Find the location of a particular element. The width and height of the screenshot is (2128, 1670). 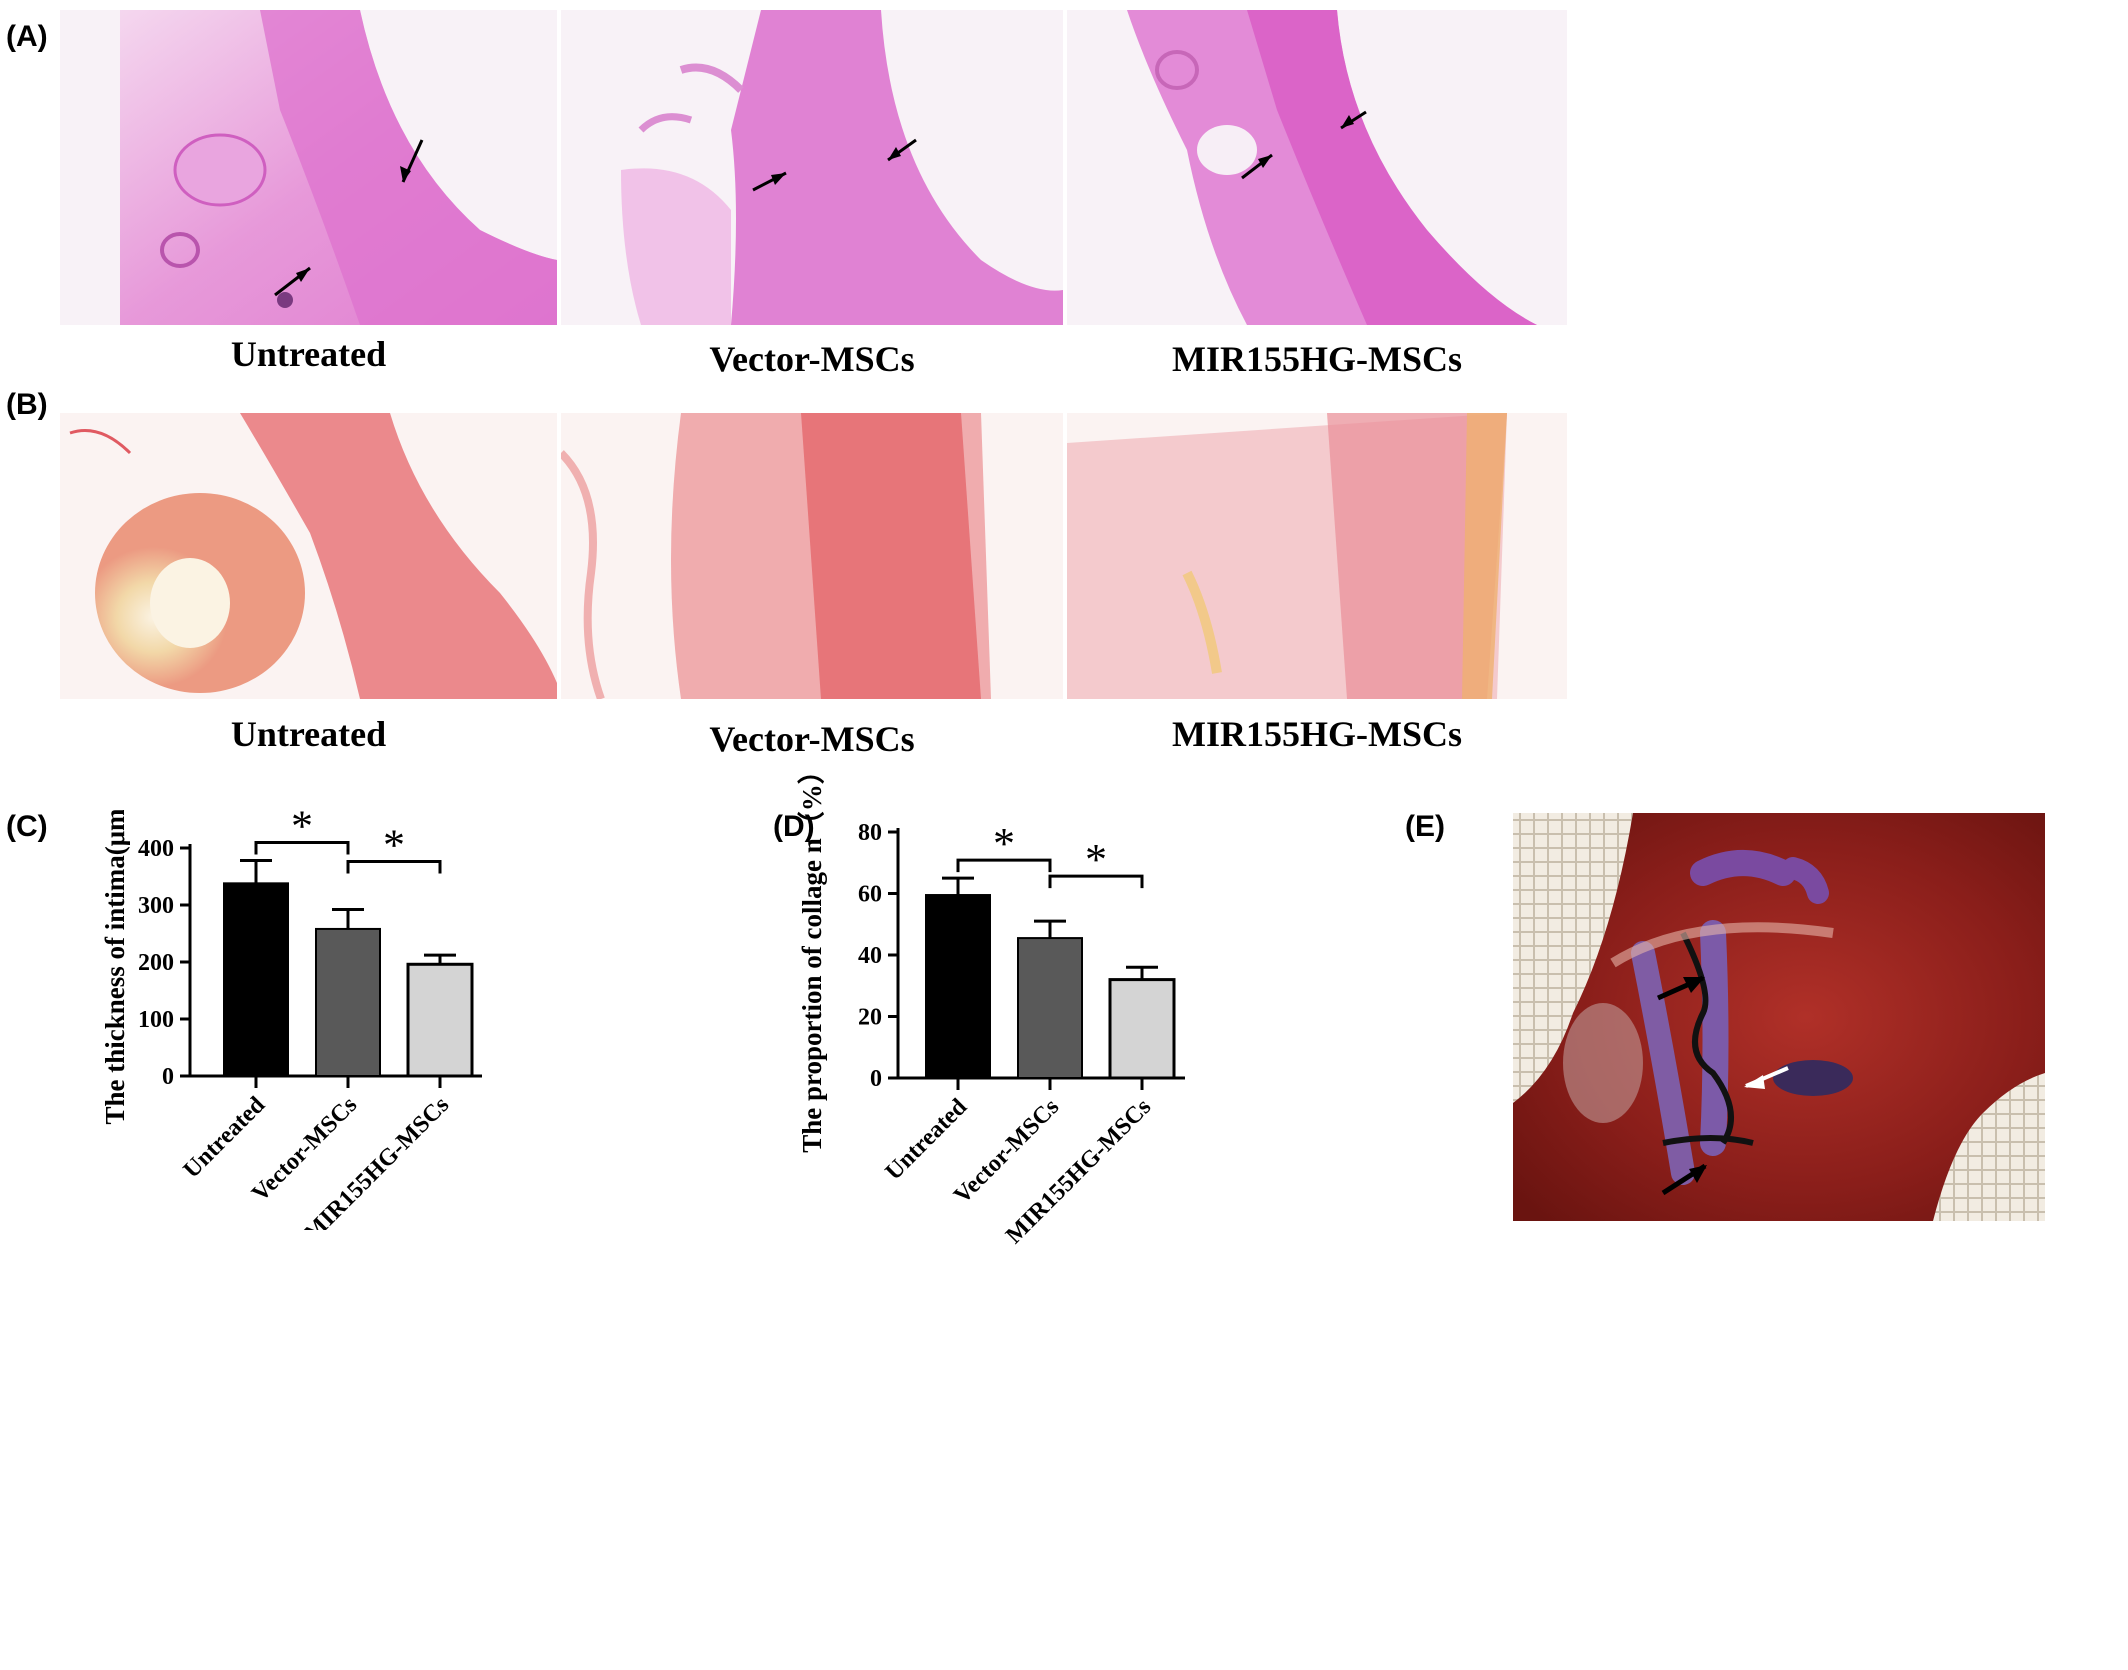

he-micrograph-mir155hg-mscs is located at coordinates (1317, 167).